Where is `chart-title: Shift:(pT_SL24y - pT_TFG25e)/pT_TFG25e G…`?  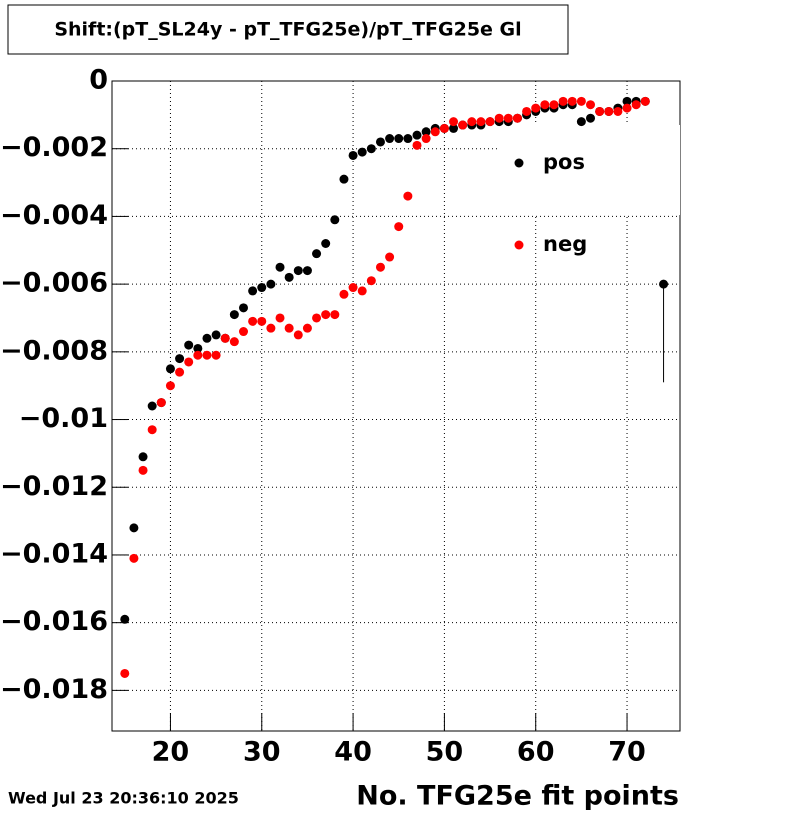 chart-title: Shift:(pT_SL24y - pT_TFG25e)/pT_TFG25e G… is located at coordinates (287, 30).